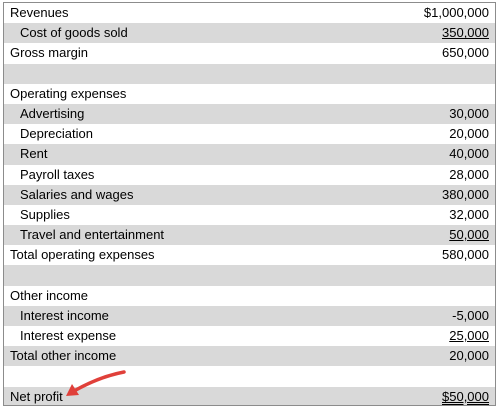 The width and height of the screenshot is (500, 410). What do you see at coordinates (49, 53) in the screenshot?
I see `row-label: Gross margin` at bounding box center [49, 53].